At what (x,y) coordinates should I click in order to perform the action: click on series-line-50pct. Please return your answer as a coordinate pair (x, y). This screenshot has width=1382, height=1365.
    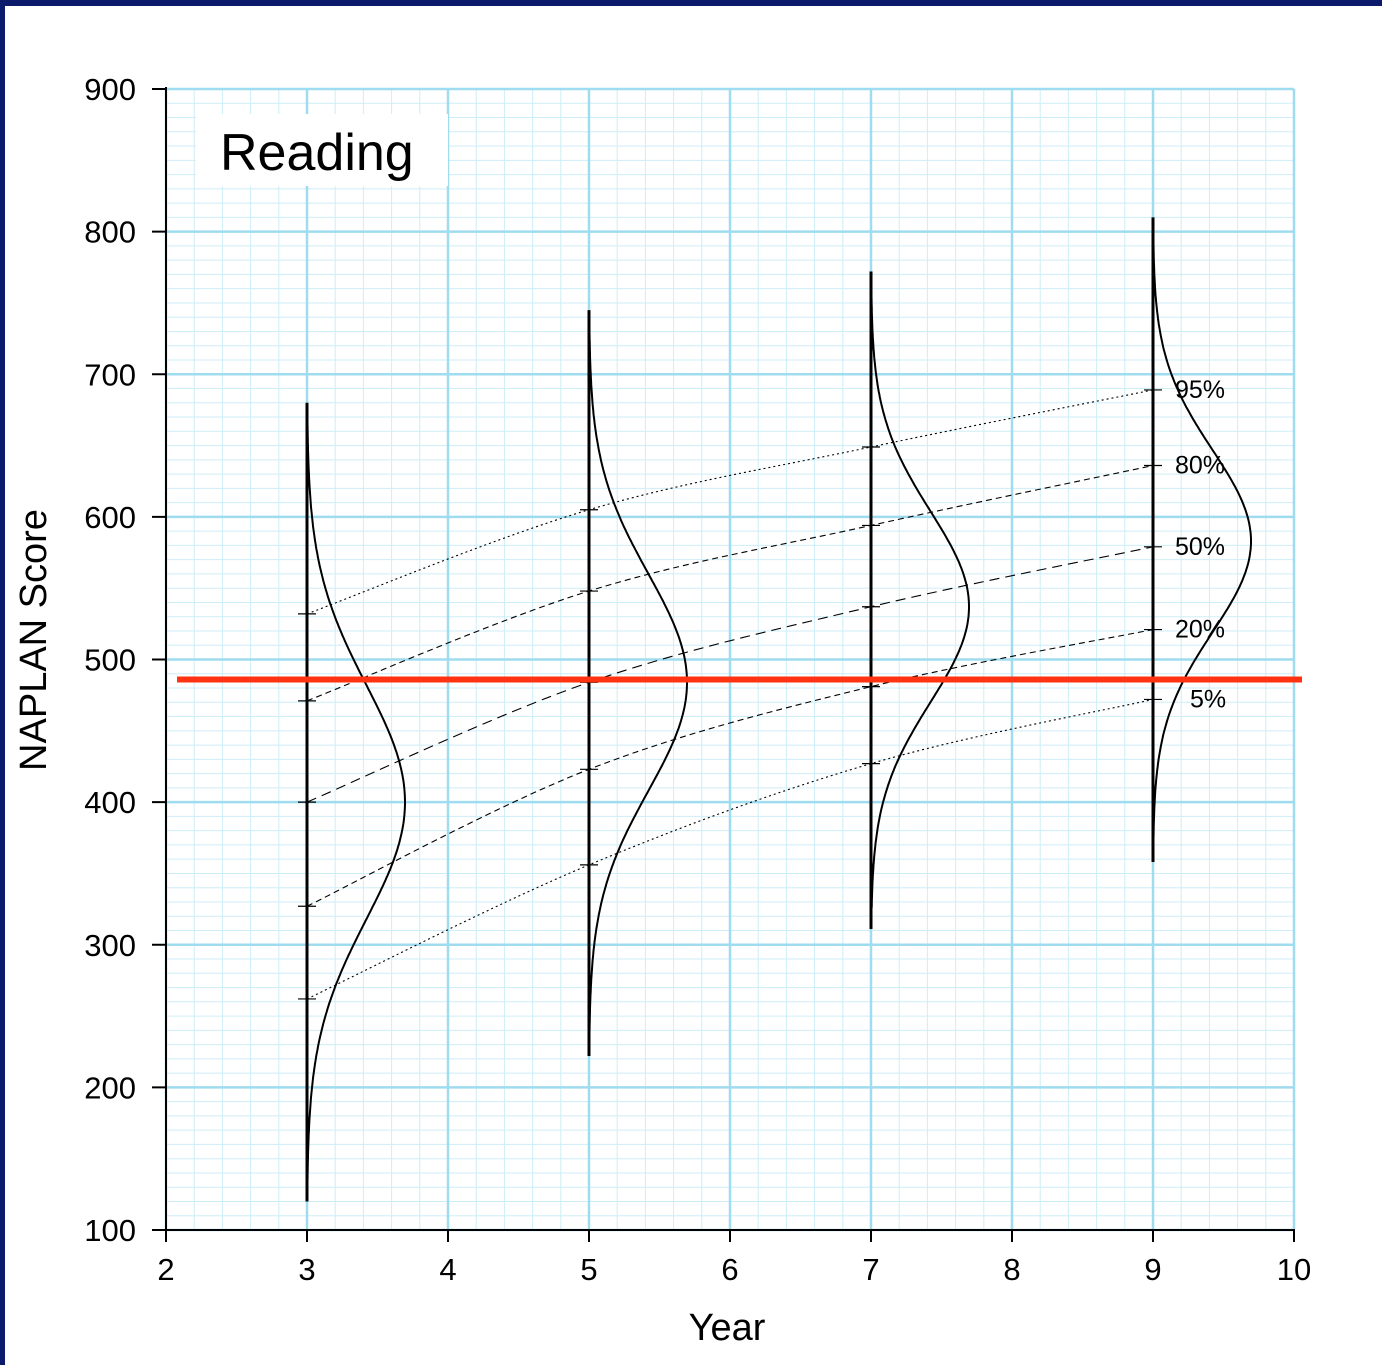
    Looking at the image, I should click on (730, 674).